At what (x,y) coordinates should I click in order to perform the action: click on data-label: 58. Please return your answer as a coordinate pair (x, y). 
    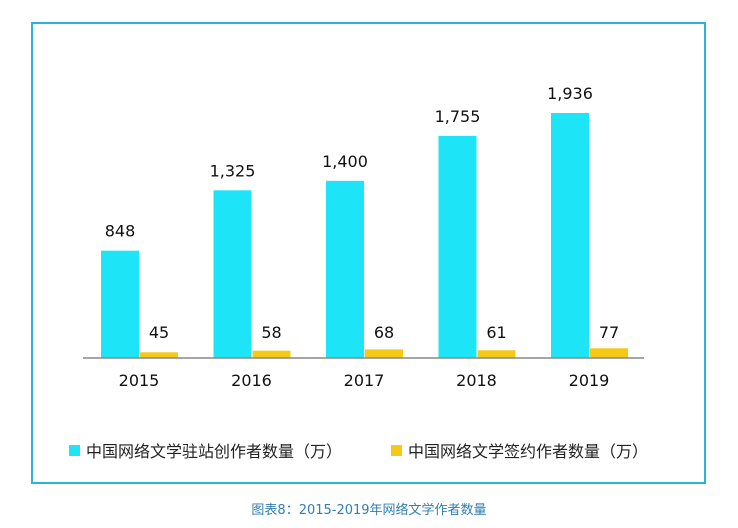
    Looking at the image, I should click on (271, 332).